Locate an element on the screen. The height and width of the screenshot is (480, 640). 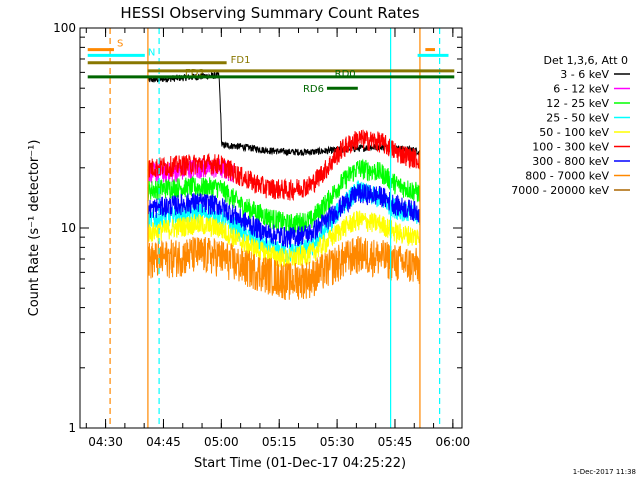
legend-entry-label: 100 - 300 keV is located at coordinates (570, 147).